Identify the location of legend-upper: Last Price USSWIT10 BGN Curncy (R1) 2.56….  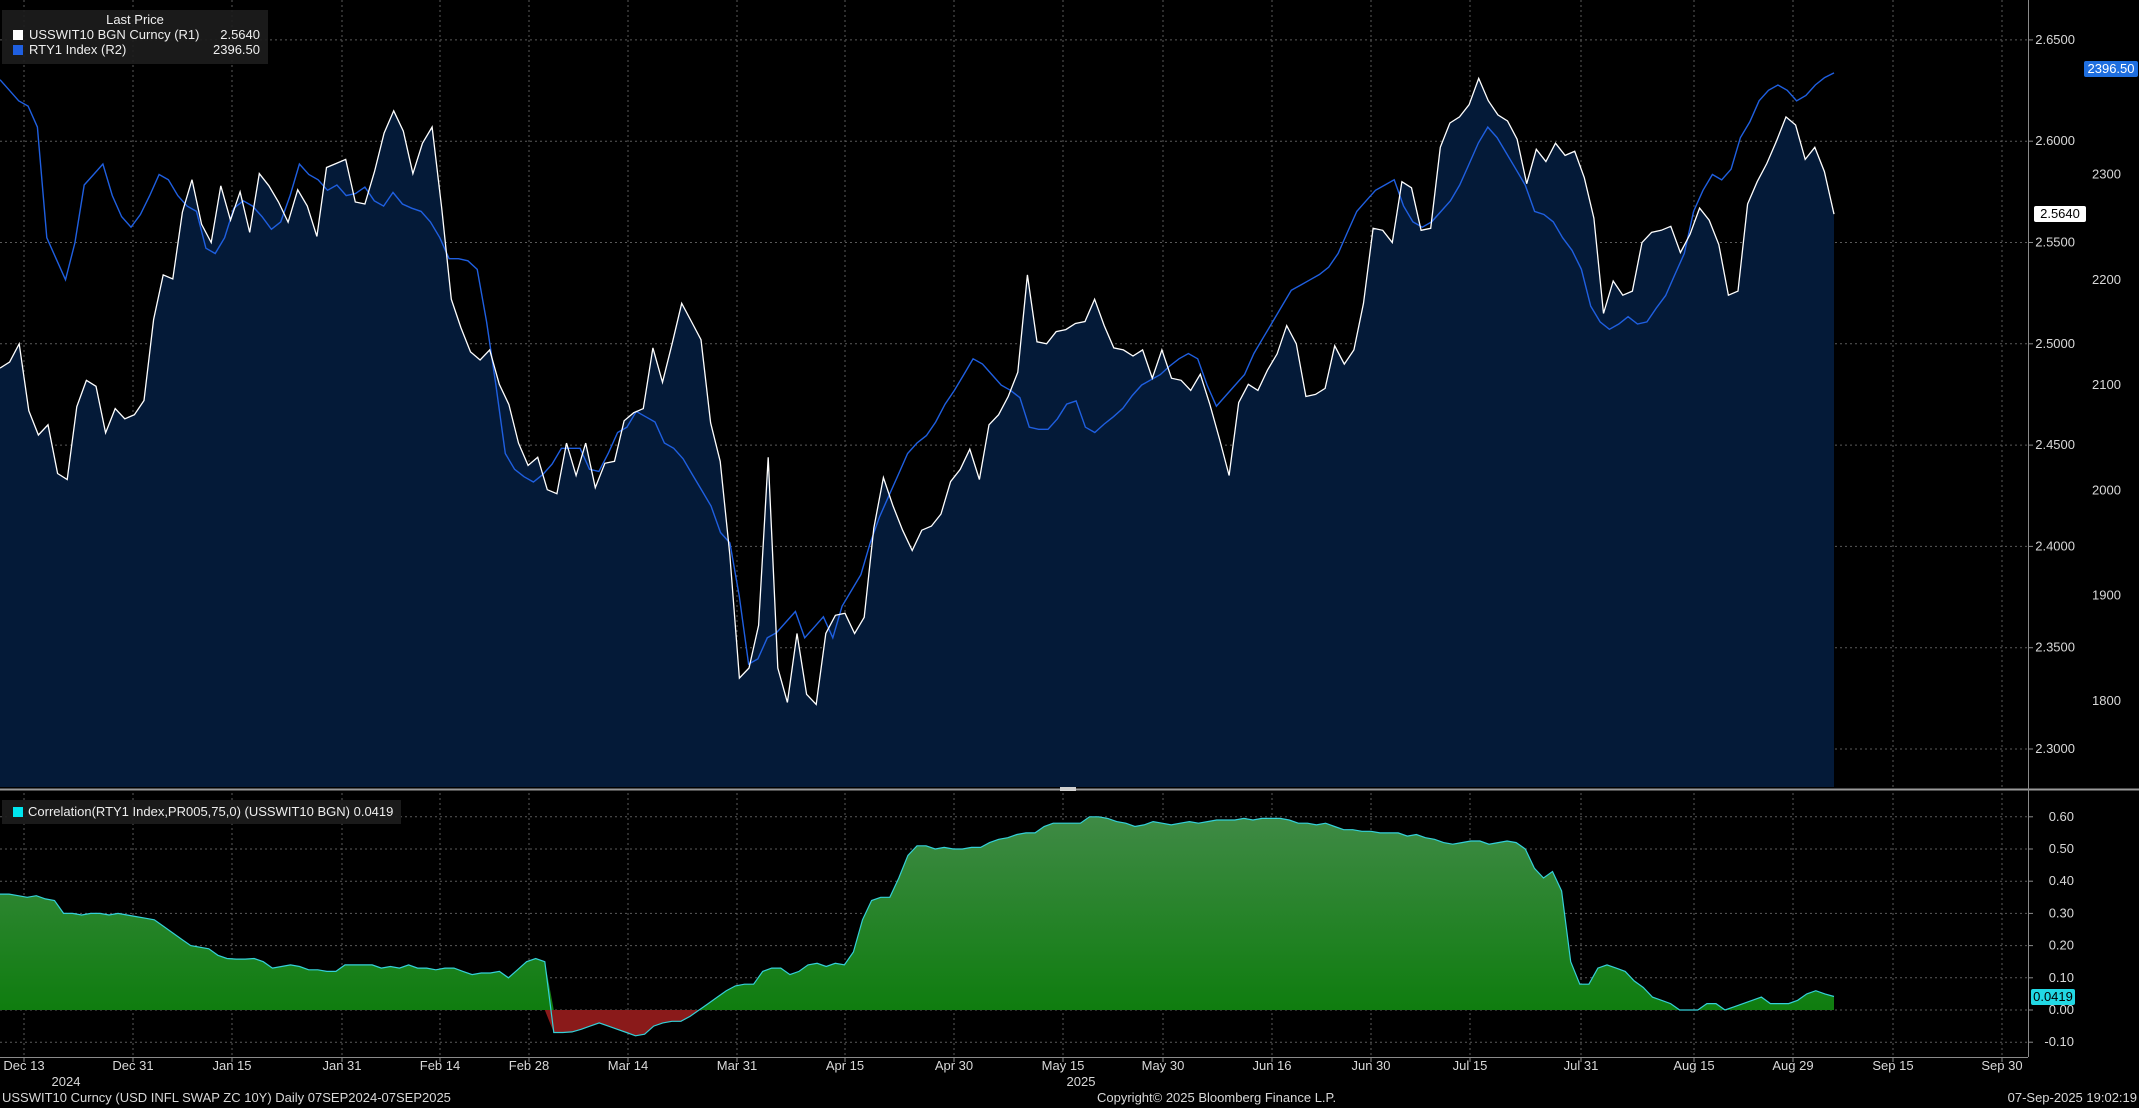
(135, 37).